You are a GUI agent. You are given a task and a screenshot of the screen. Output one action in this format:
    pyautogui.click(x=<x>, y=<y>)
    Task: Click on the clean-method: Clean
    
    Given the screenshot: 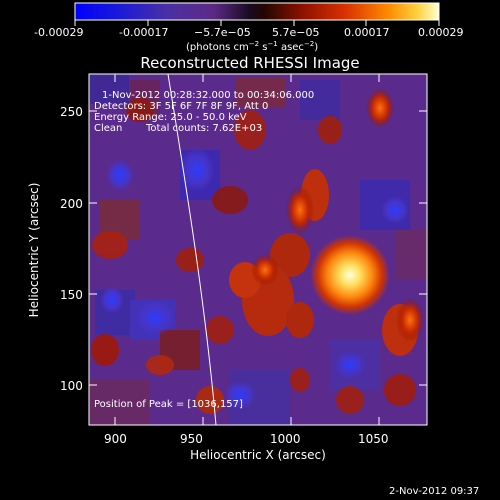 What is the action you would take?
    pyautogui.click(x=108, y=128)
    